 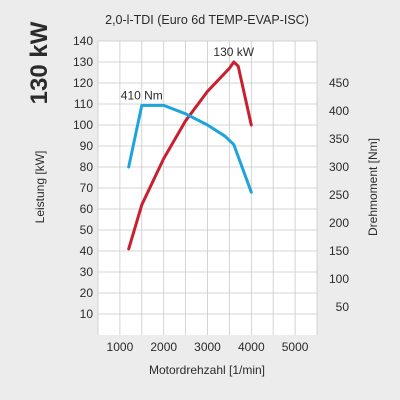 I want to click on y-left-tick-label: 70, so click(x=87, y=188).